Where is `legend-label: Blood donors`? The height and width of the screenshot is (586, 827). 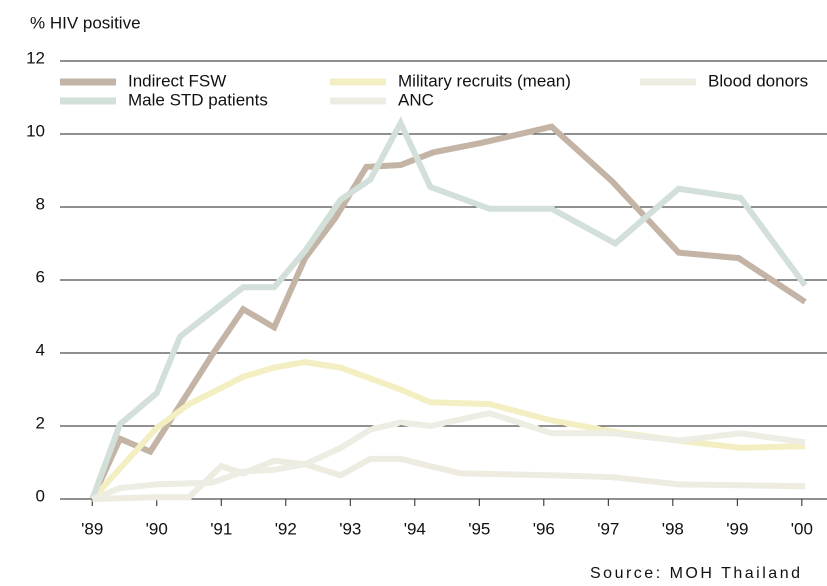 legend-label: Blood donors is located at coordinates (758, 80).